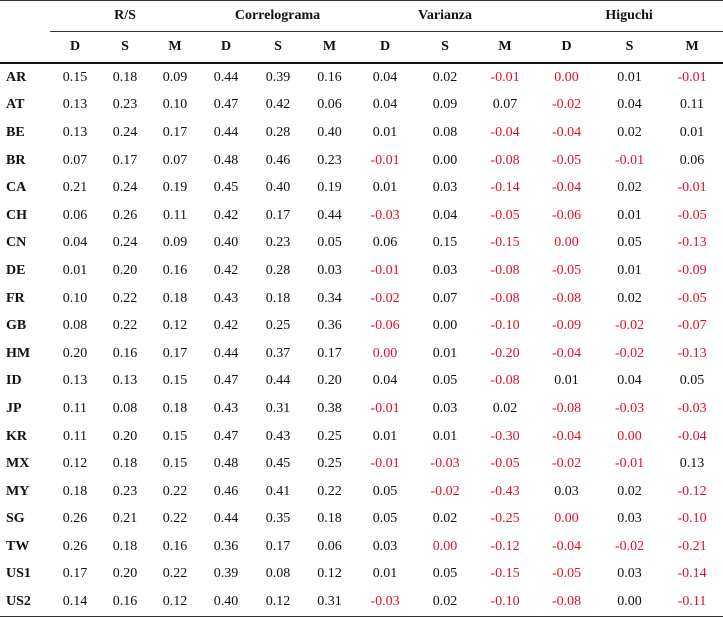 The width and height of the screenshot is (723, 617). What do you see at coordinates (125, 243) in the screenshot?
I see `cell: 0.24` at bounding box center [125, 243].